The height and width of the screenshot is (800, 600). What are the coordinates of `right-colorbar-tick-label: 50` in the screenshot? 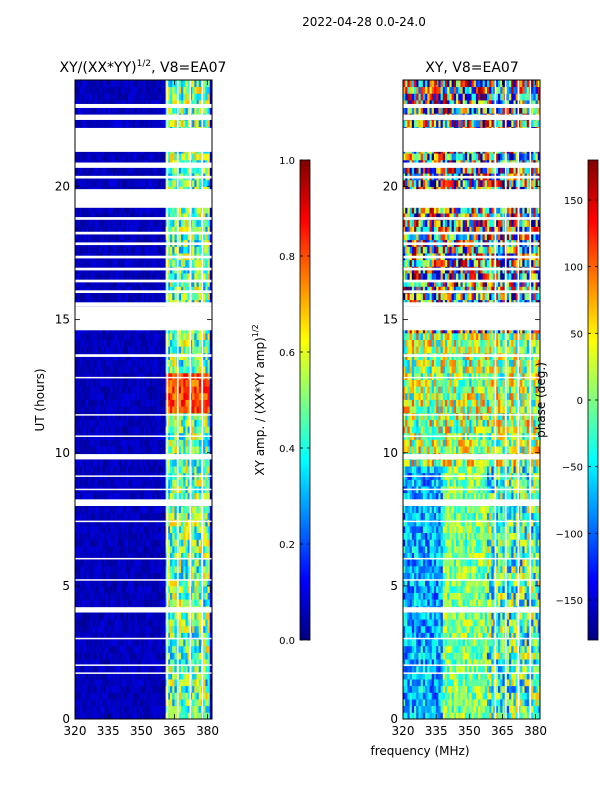 It's located at (576, 334).